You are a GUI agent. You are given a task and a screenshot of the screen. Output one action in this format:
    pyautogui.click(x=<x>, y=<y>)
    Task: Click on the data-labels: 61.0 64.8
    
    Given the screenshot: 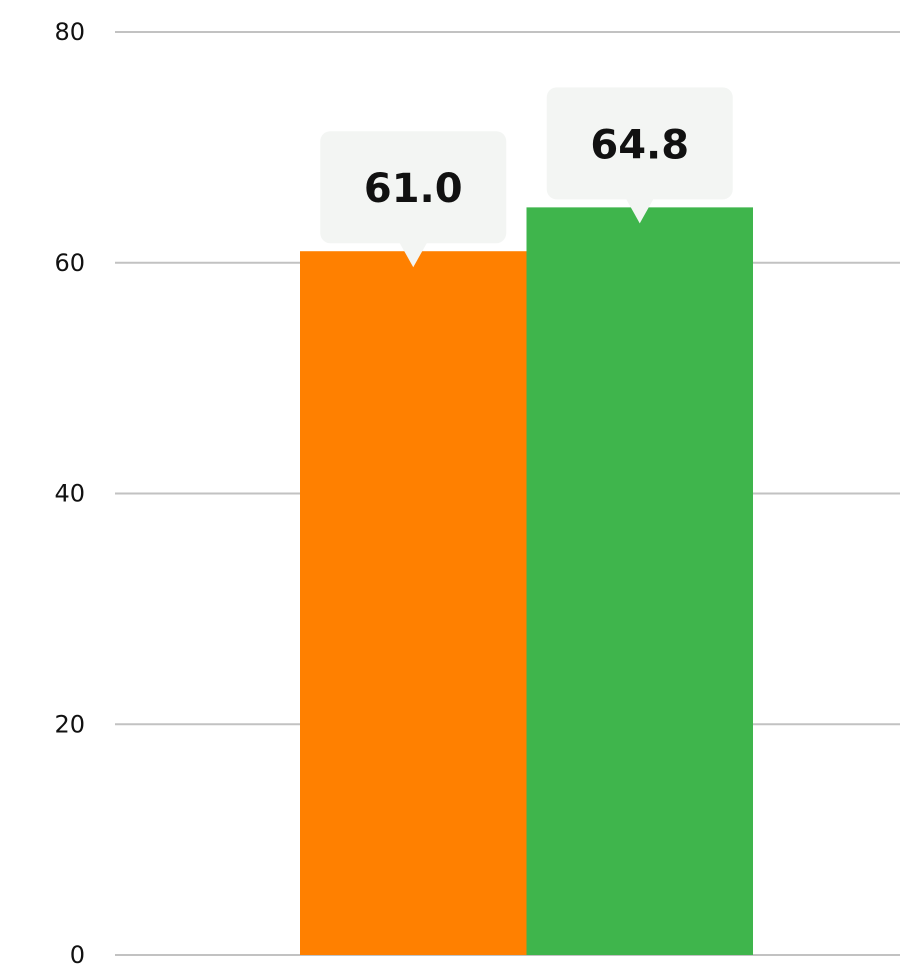 What is the action you would take?
    pyautogui.click(x=526, y=177)
    